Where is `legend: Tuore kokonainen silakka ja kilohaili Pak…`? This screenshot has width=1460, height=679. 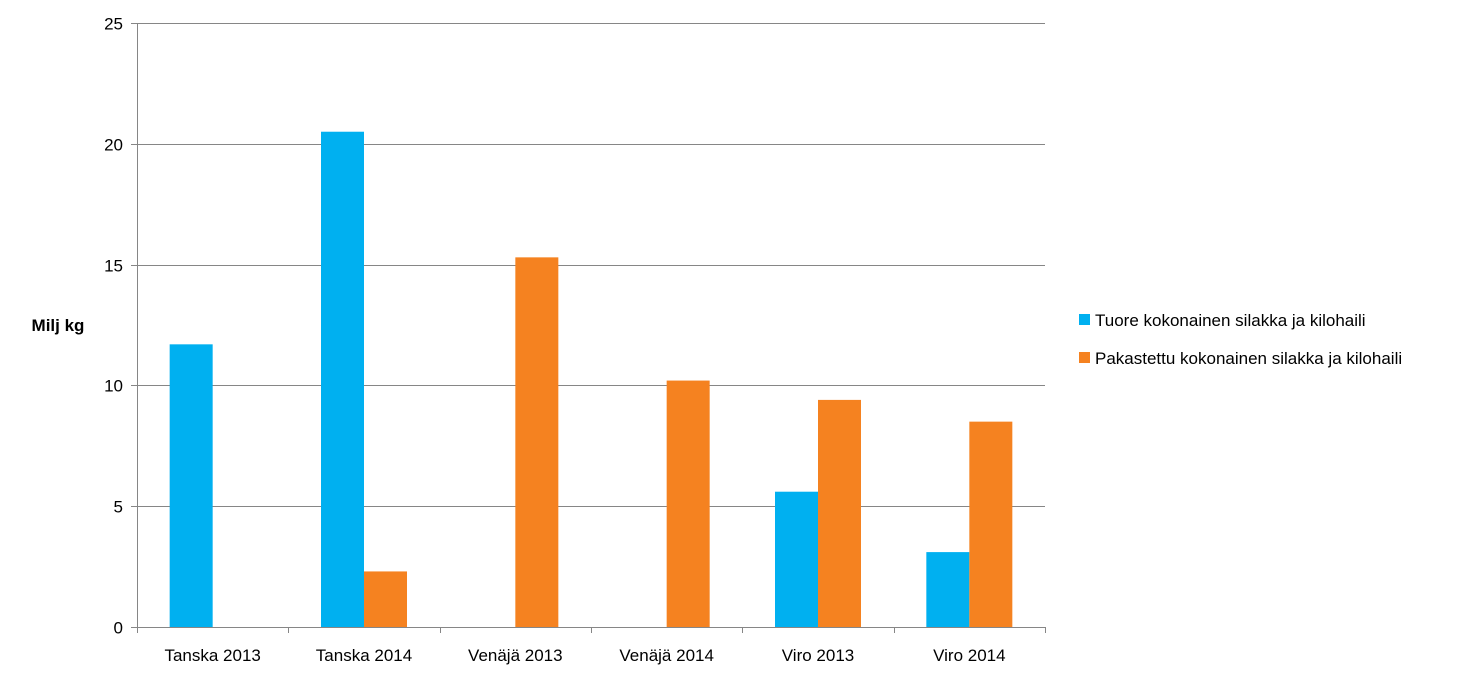 legend: Tuore kokonainen silakka ja kilohaili Pak… is located at coordinates (1240, 339).